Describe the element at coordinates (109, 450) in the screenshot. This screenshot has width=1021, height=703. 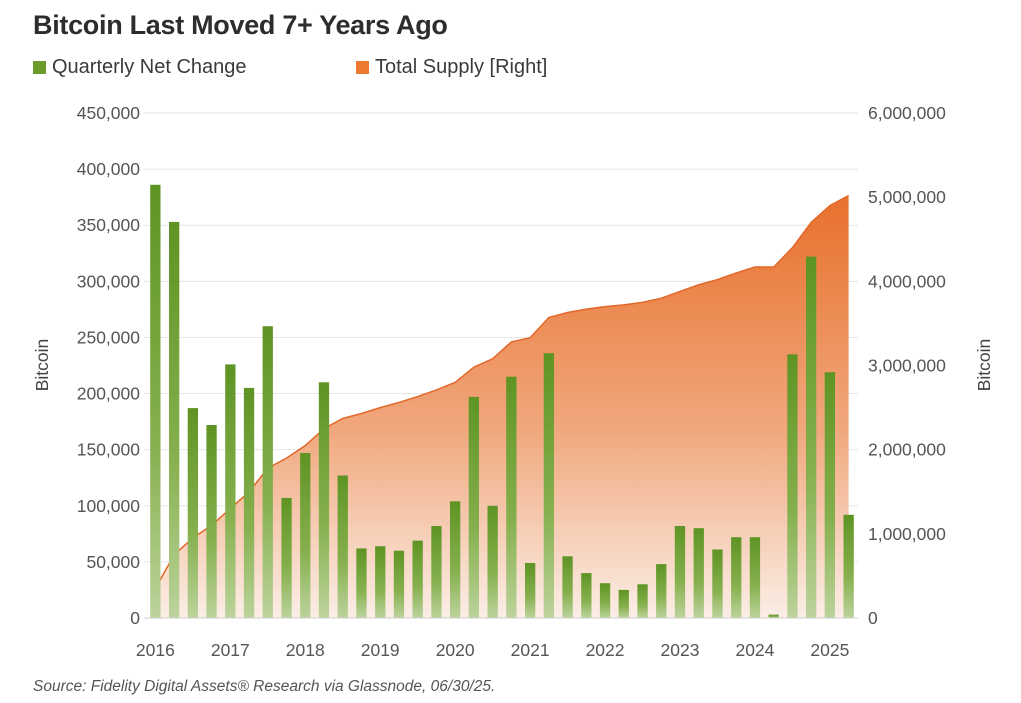
I see `y-tick-left: 150,000` at that location.